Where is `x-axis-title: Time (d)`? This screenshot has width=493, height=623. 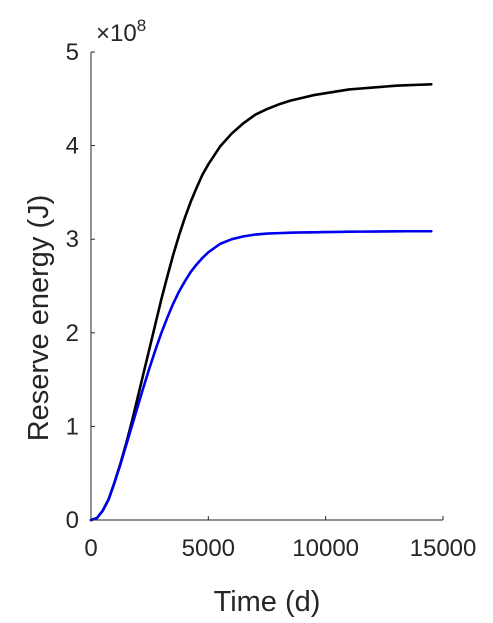
x-axis-title: Time (d) is located at coordinates (267, 602).